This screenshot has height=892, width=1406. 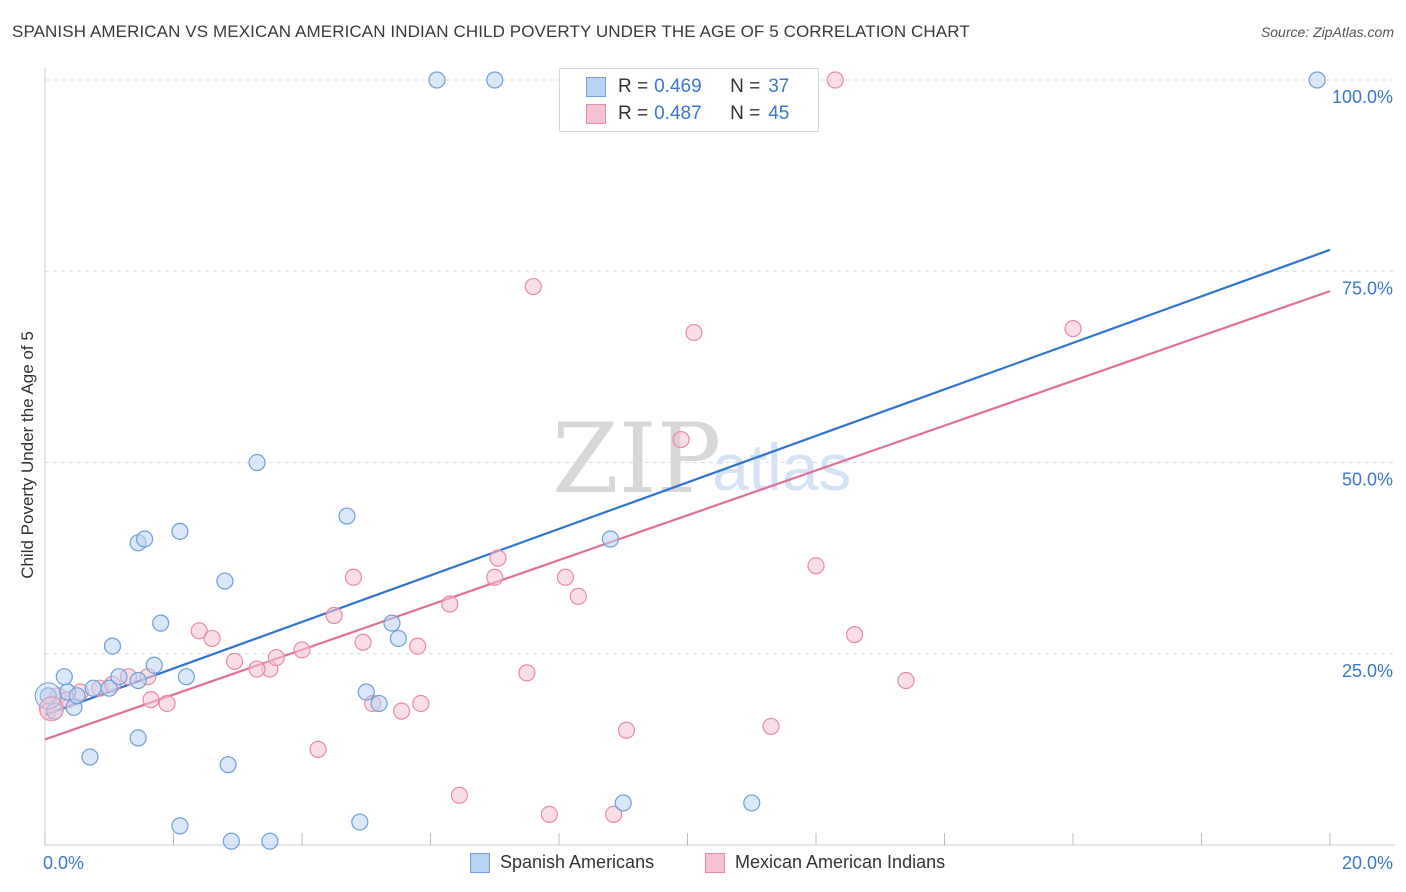 What do you see at coordinates (840, 862) in the screenshot?
I see `legend-label: Mexican American Indians` at bounding box center [840, 862].